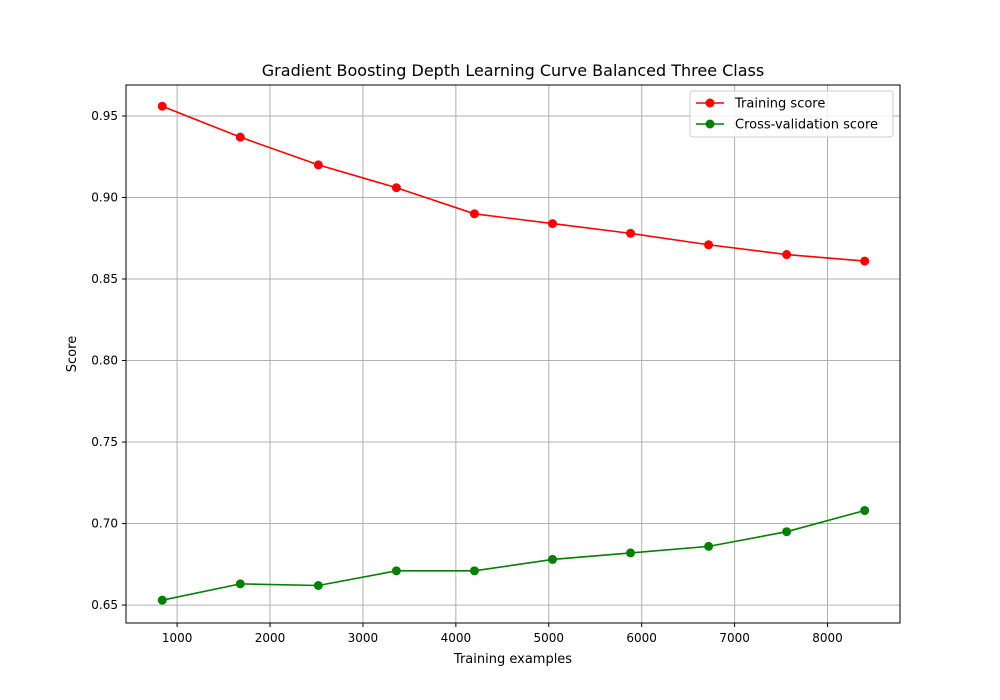  Describe the element at coordinates (270, 638) in the screenshot. I see `x-tick-label: 2000` at that location.